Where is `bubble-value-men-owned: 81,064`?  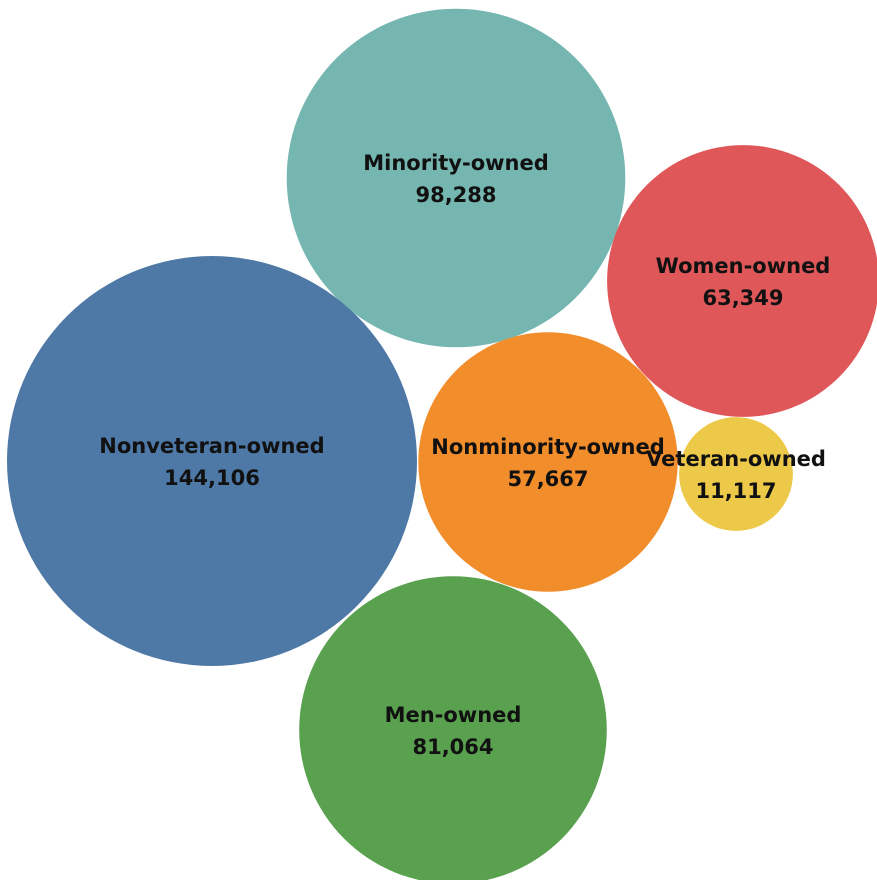
bubble-value-men-owned: 81,064 is located at coordinates (452, 747).